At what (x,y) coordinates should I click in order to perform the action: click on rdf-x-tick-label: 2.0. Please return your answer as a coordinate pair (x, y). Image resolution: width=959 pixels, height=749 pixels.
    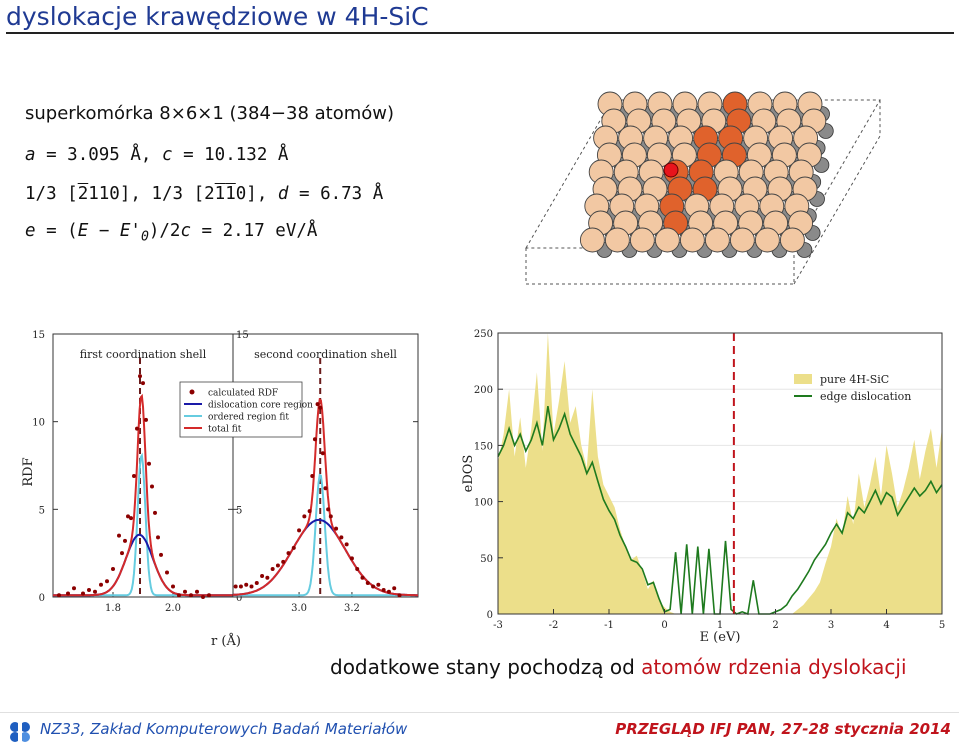
    Looking at the image, I should click on (173, 608).